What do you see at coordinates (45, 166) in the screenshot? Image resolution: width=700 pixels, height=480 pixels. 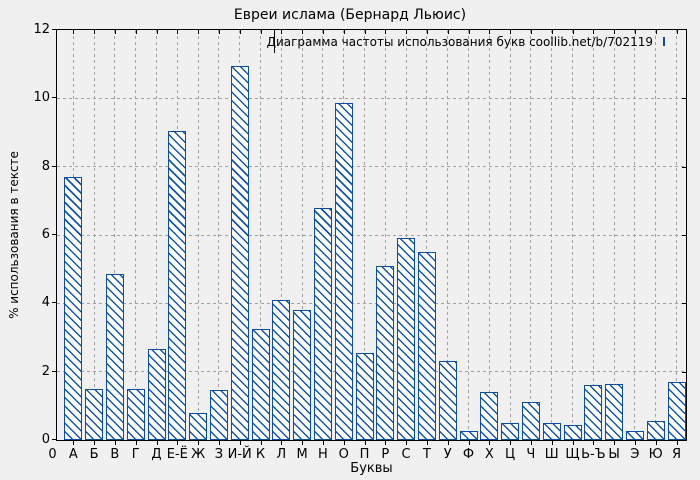 I see `y-tick-label: 8` at bounding box center [45, 166].